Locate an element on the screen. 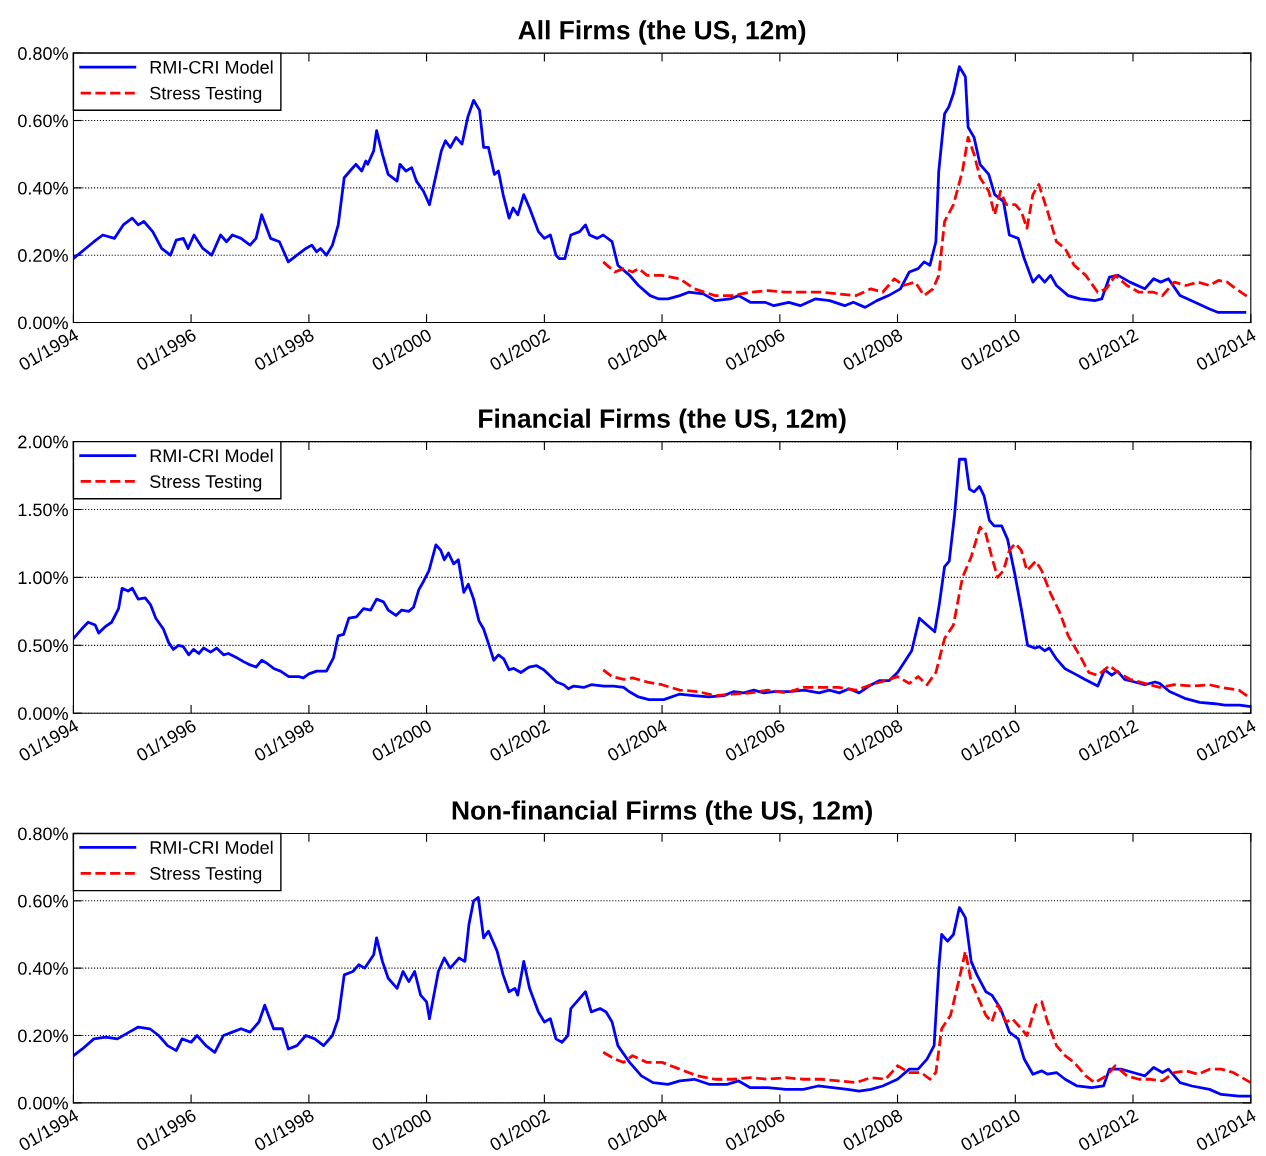  y-tick-label: 0.50% is located at coordinates (43, 646).